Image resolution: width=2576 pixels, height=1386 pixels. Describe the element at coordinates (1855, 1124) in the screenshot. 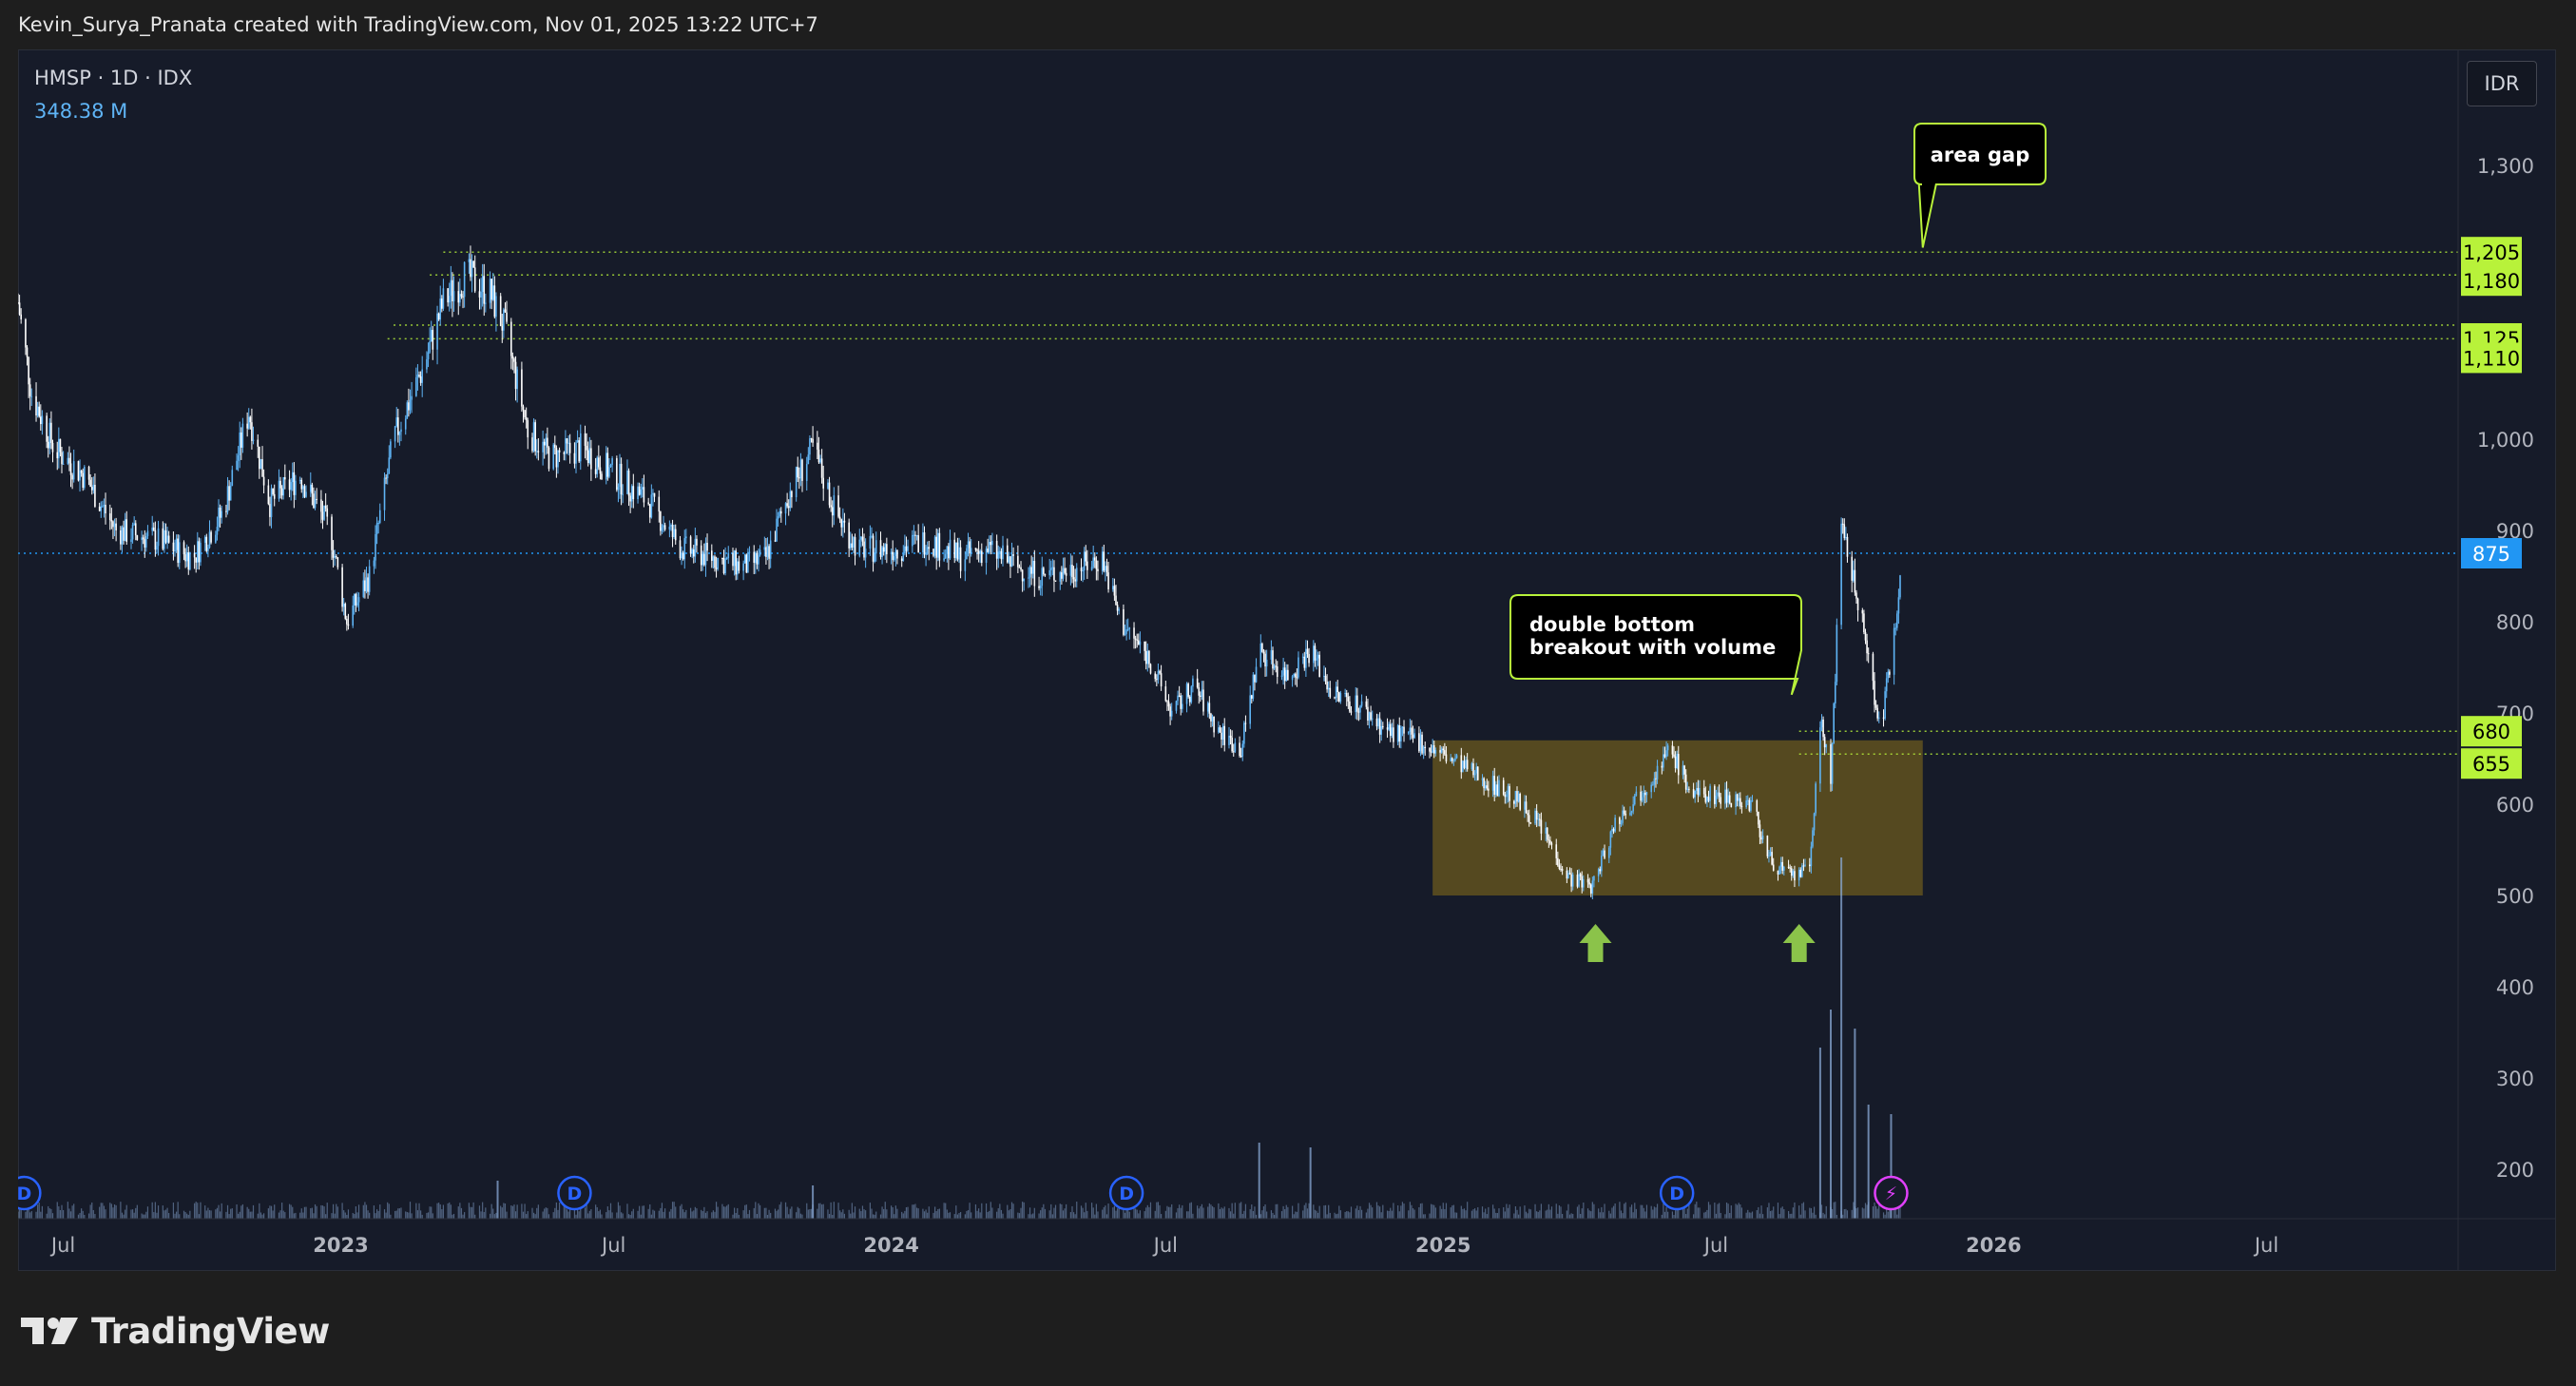

I see `volume-spike` at that location.